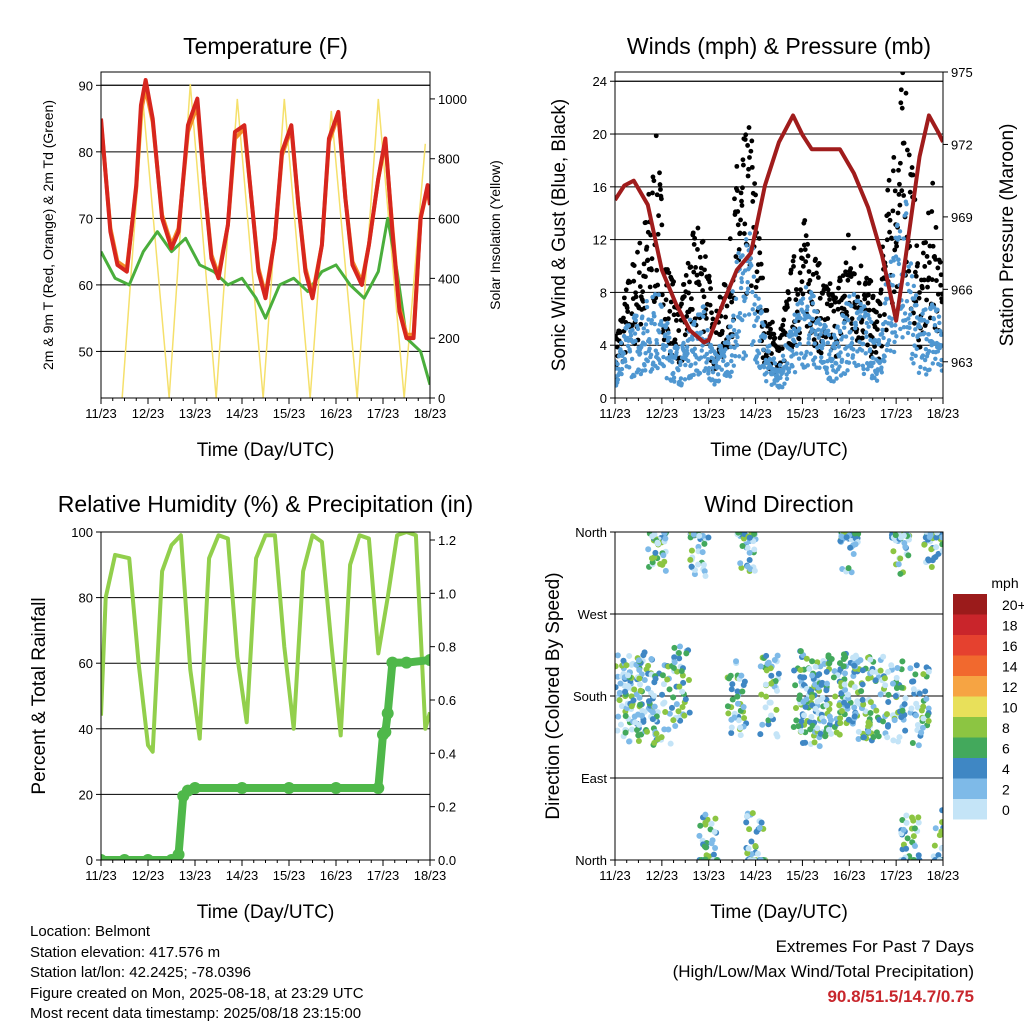  What do you see at coordinates (779, 912) in the screenshot?
I see `x-axis-label: Time (Day/UTC)` at bounding box center [779, 912].